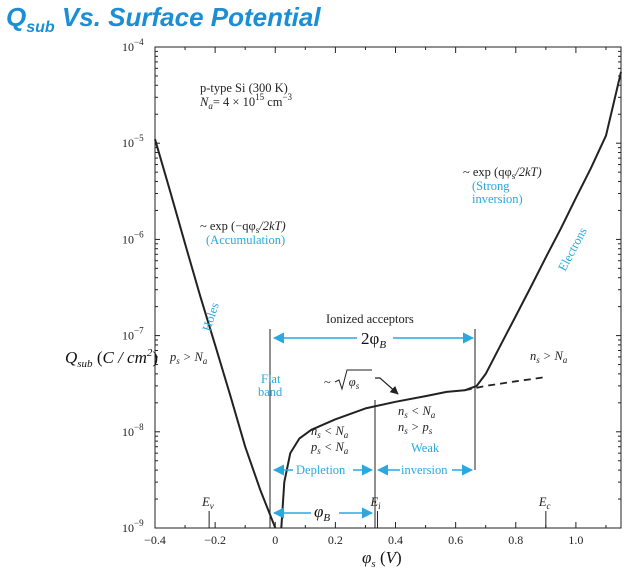  What do you see at coordinates (215, 540) in the screenshot?
I see `x-tick-label: −0.2` at bounding box center [215, 540].